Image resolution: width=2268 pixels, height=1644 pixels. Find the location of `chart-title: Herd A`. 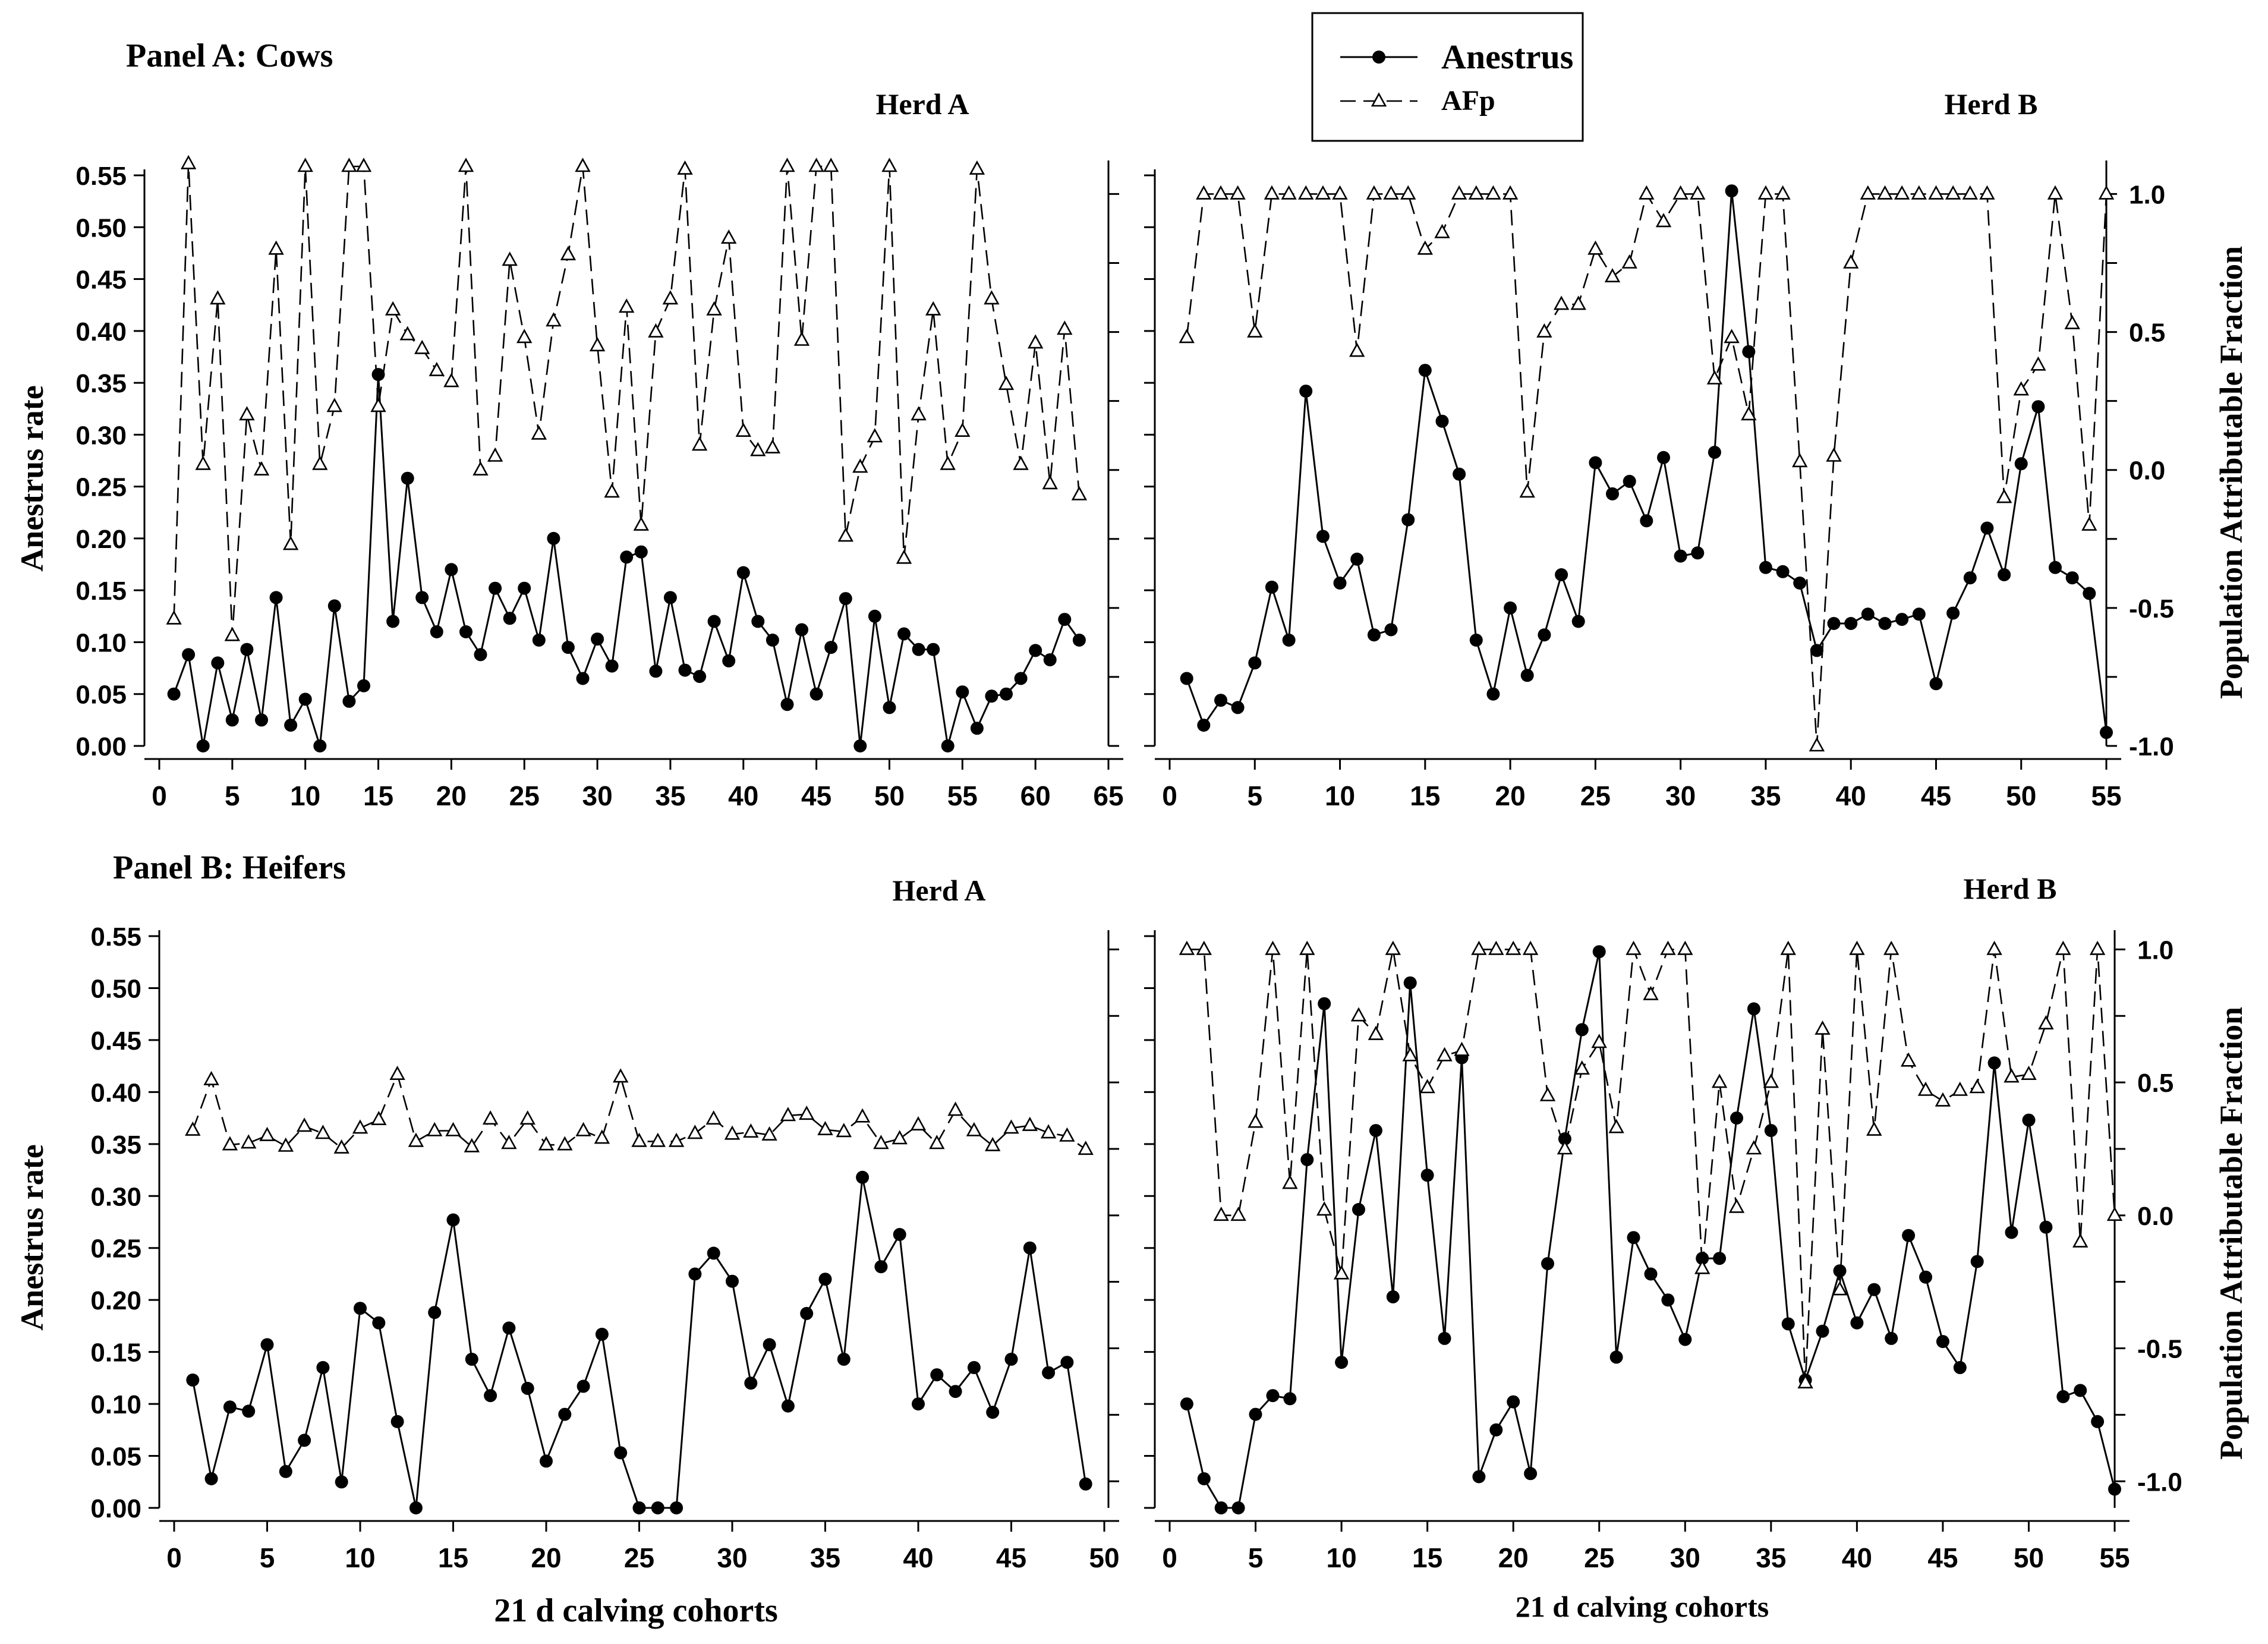

chart-title: Herd A is located at coordinates (939, 890).